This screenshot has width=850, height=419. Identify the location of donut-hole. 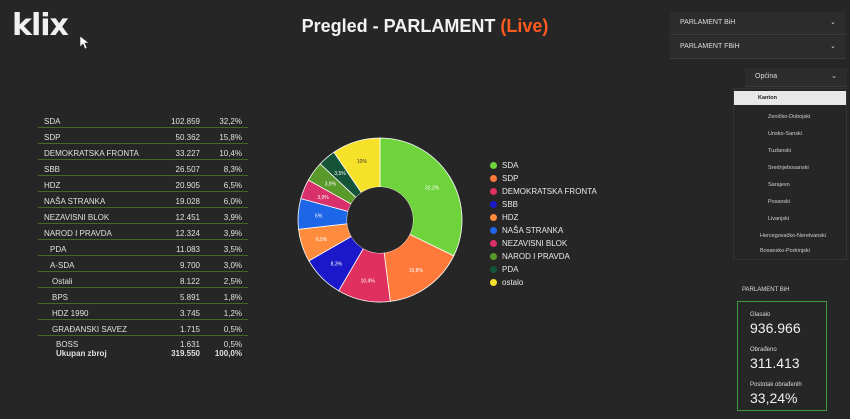
(380, 220).